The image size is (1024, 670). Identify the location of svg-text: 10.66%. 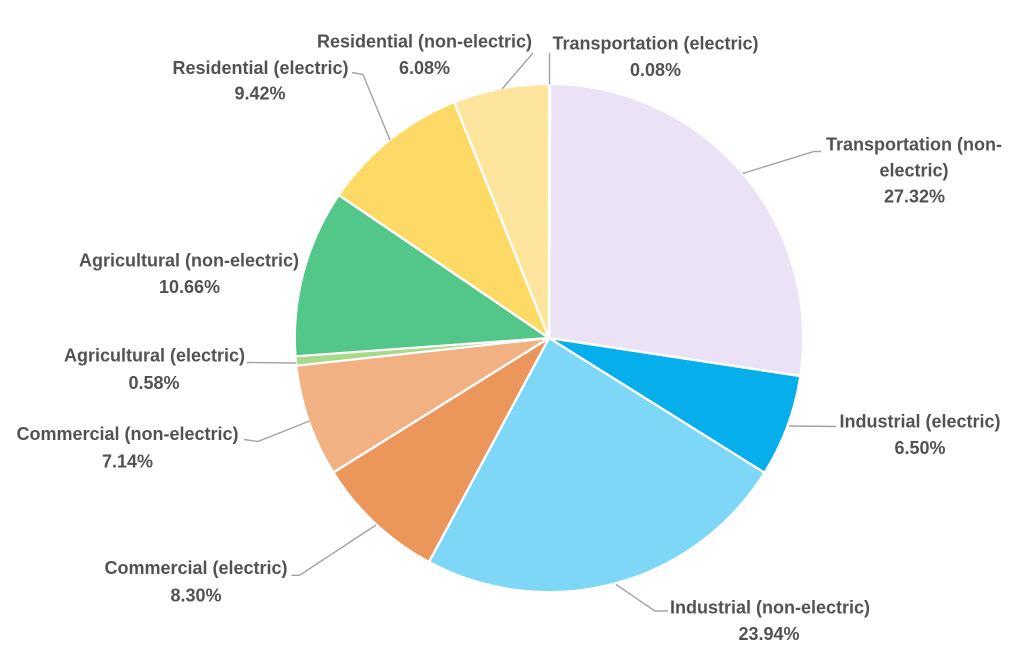
(189, 287).